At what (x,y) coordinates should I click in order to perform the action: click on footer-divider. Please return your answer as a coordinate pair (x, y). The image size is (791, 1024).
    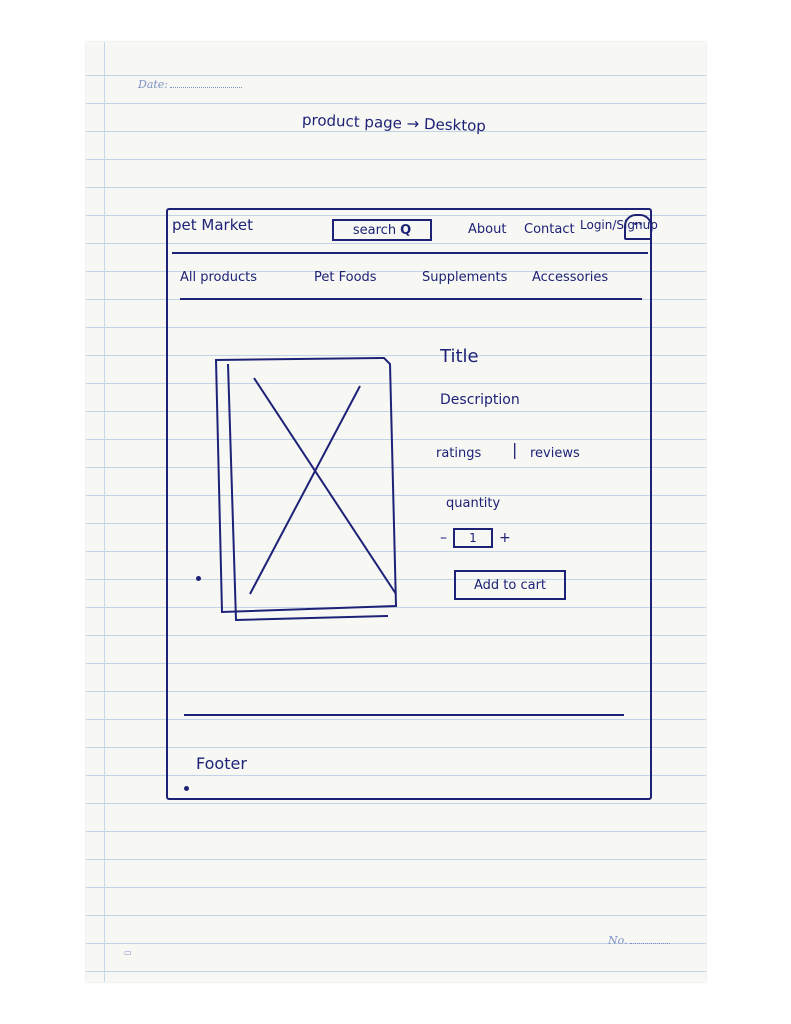
    Looking at the image, I should click on (404, 715).